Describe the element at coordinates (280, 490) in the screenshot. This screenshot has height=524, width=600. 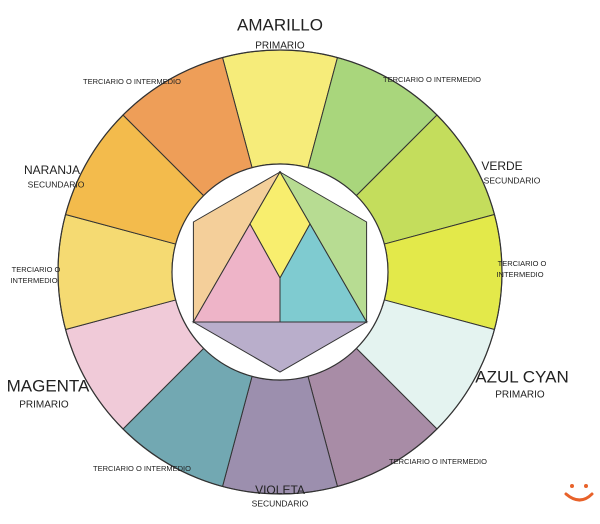
I see `secondary-label: VIOLETA` at that location.